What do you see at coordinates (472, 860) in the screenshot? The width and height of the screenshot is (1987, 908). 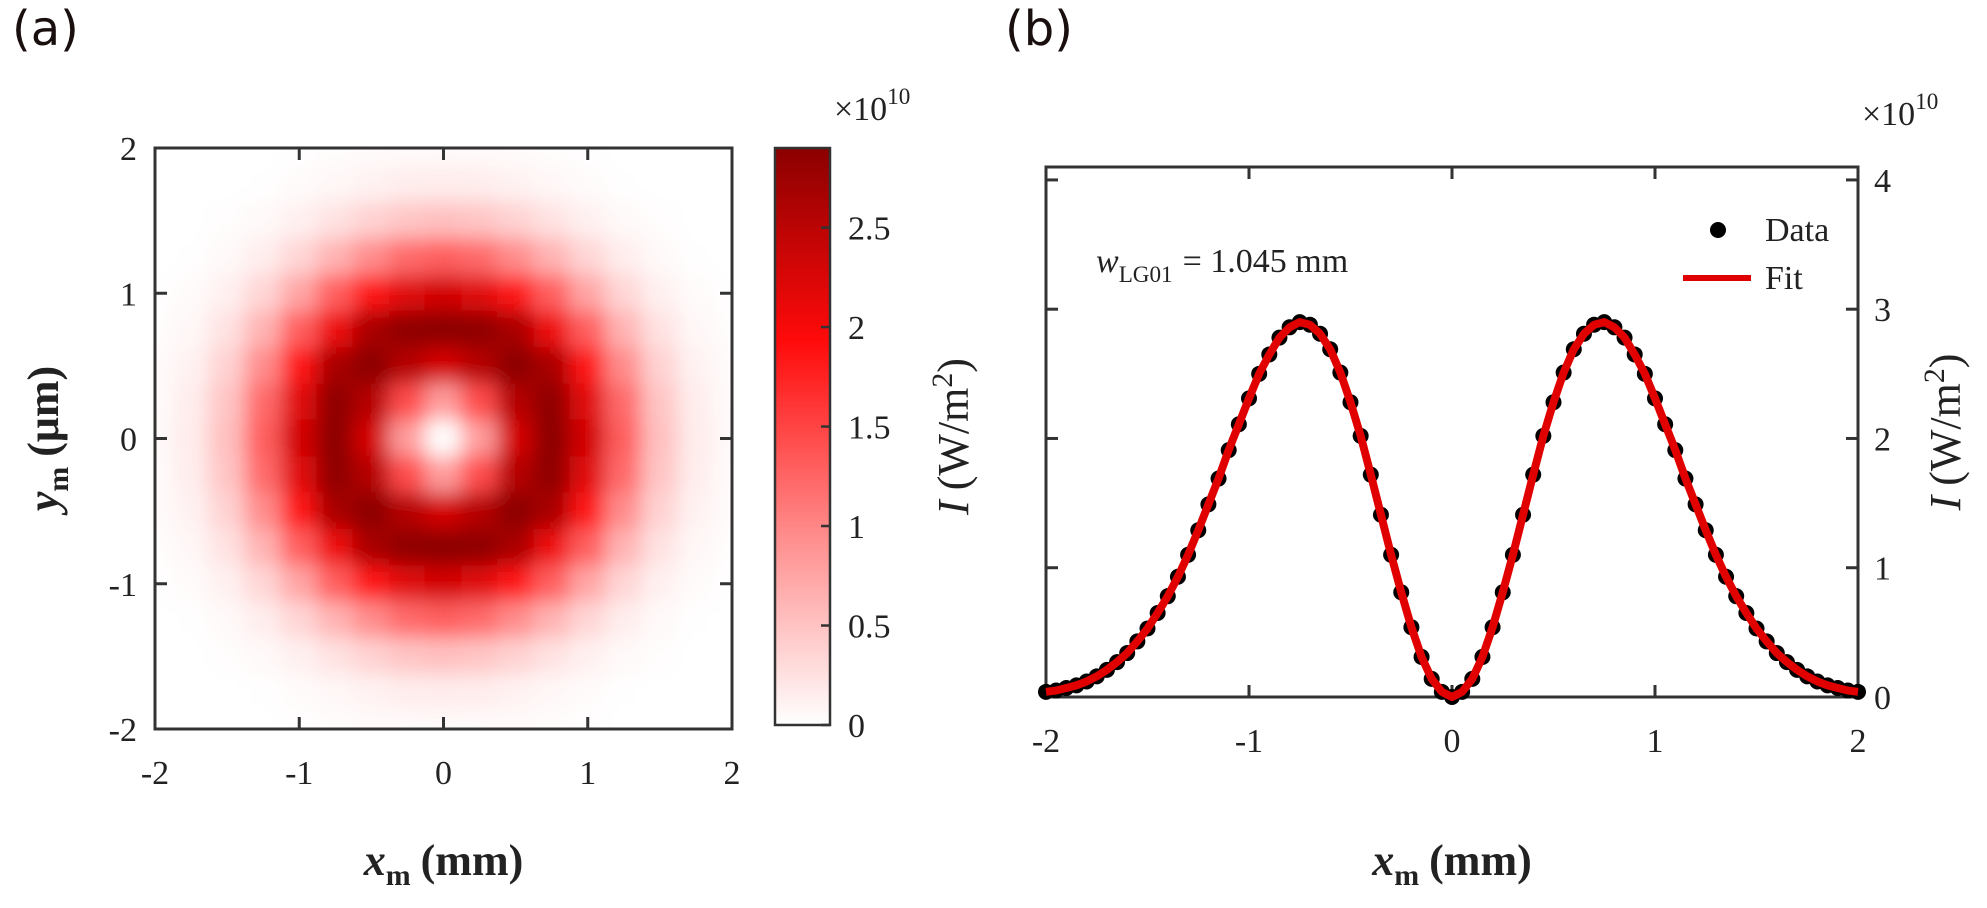 I see `label-part: (mm)` at bounding box center [472, 860].